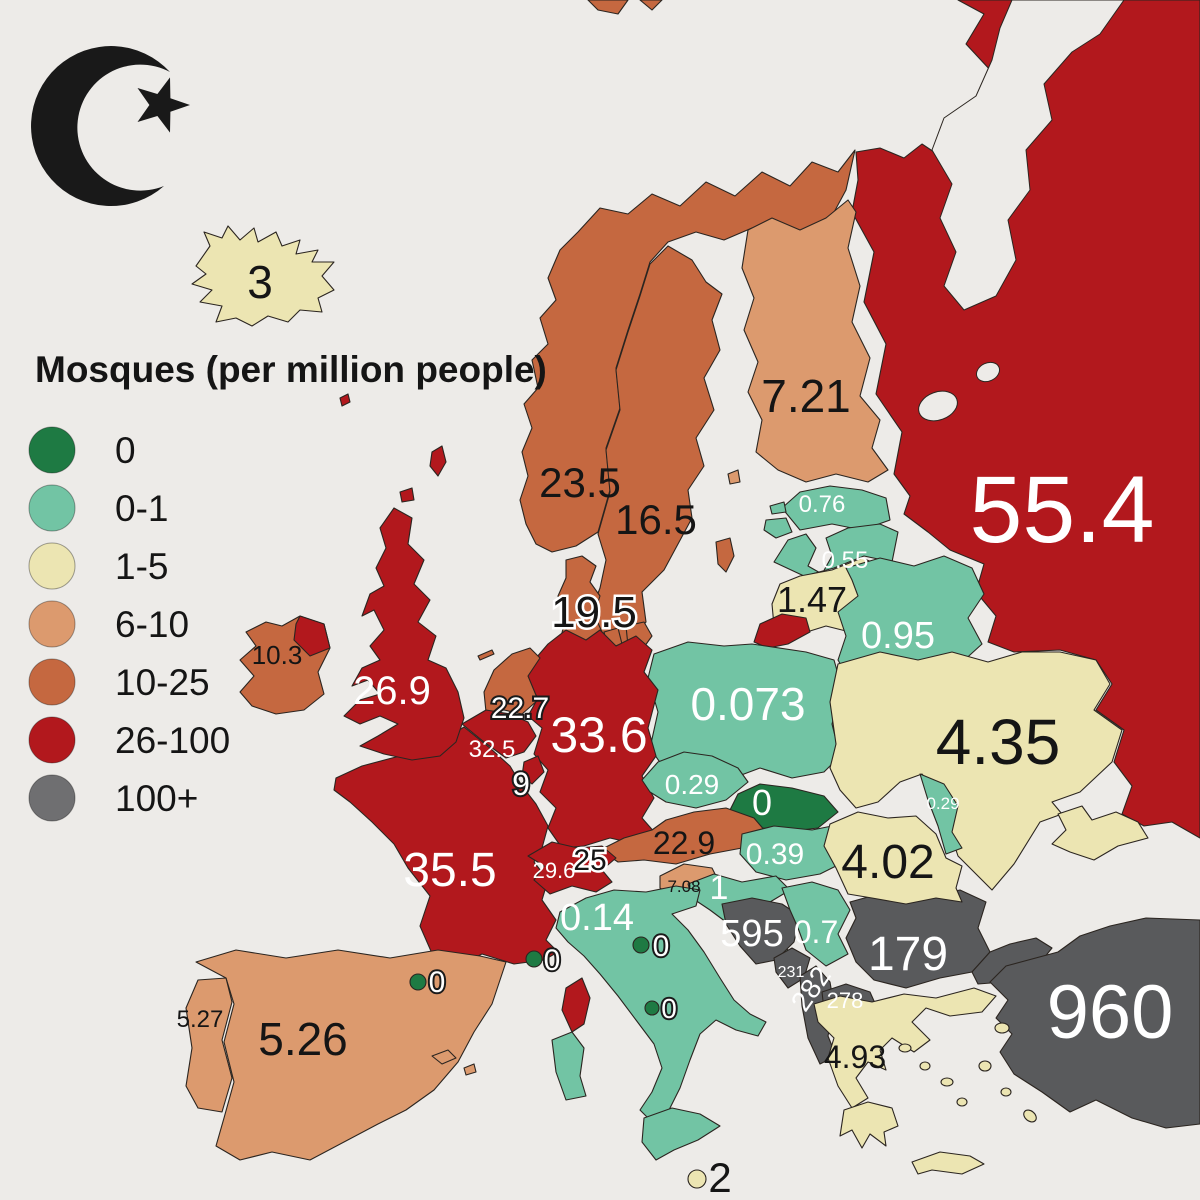  What do you see at coordinates (661, 946) in the screenshot?
I see `label-san-marino: 0` at bounding box center [661, 946].